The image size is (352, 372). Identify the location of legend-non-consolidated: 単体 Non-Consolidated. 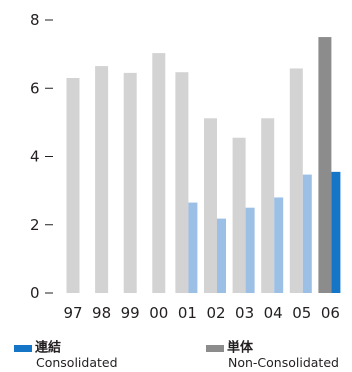
(272, 355).